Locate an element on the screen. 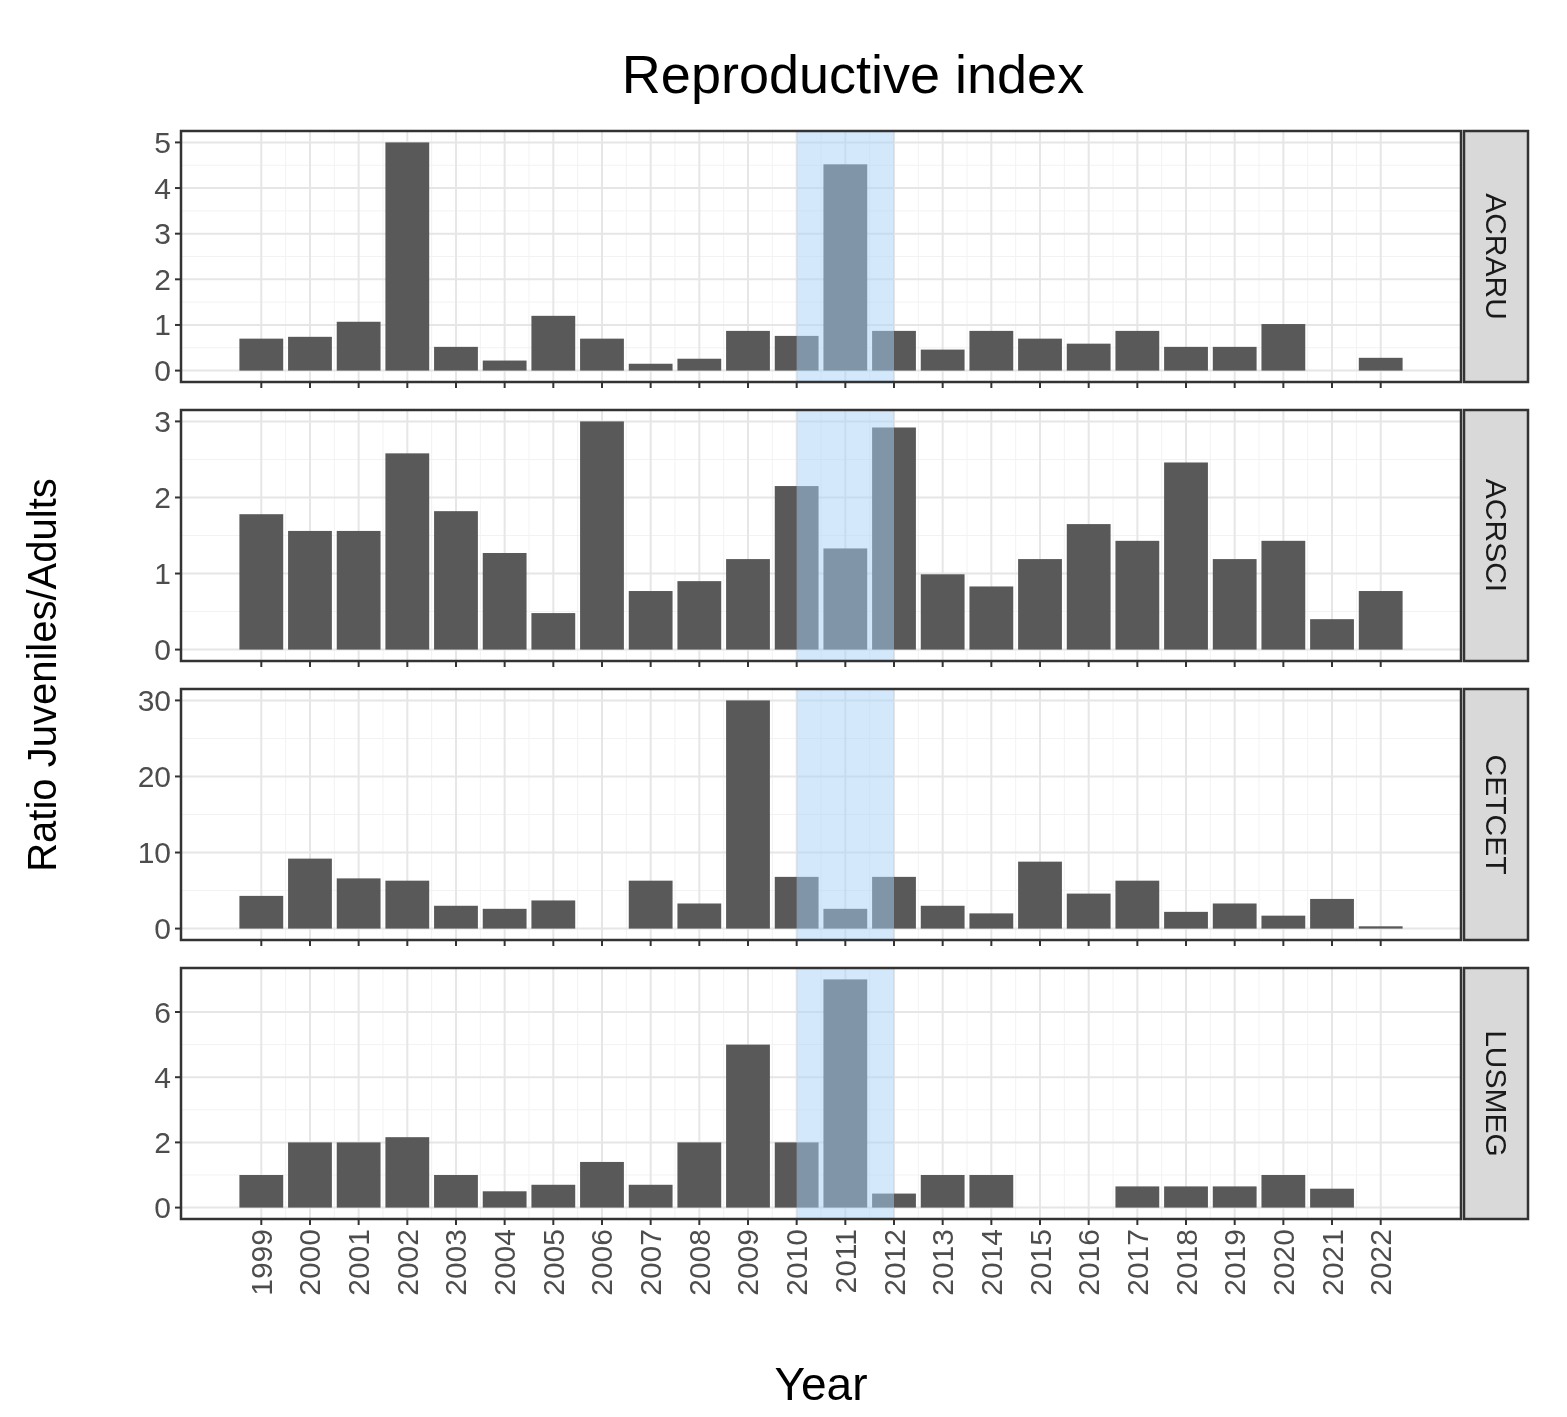  x-tick-label: 2015 is located at coordinates (1040, 1262).